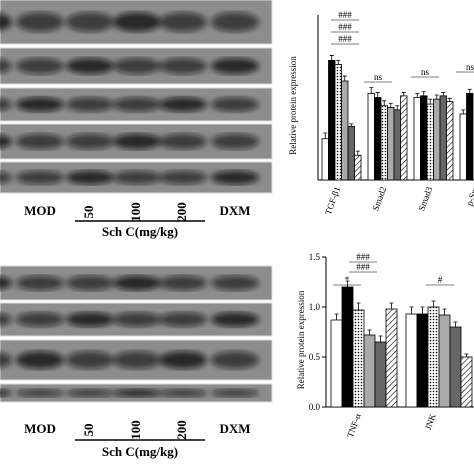  I want to click on significance-label: *, so click(347, 280).